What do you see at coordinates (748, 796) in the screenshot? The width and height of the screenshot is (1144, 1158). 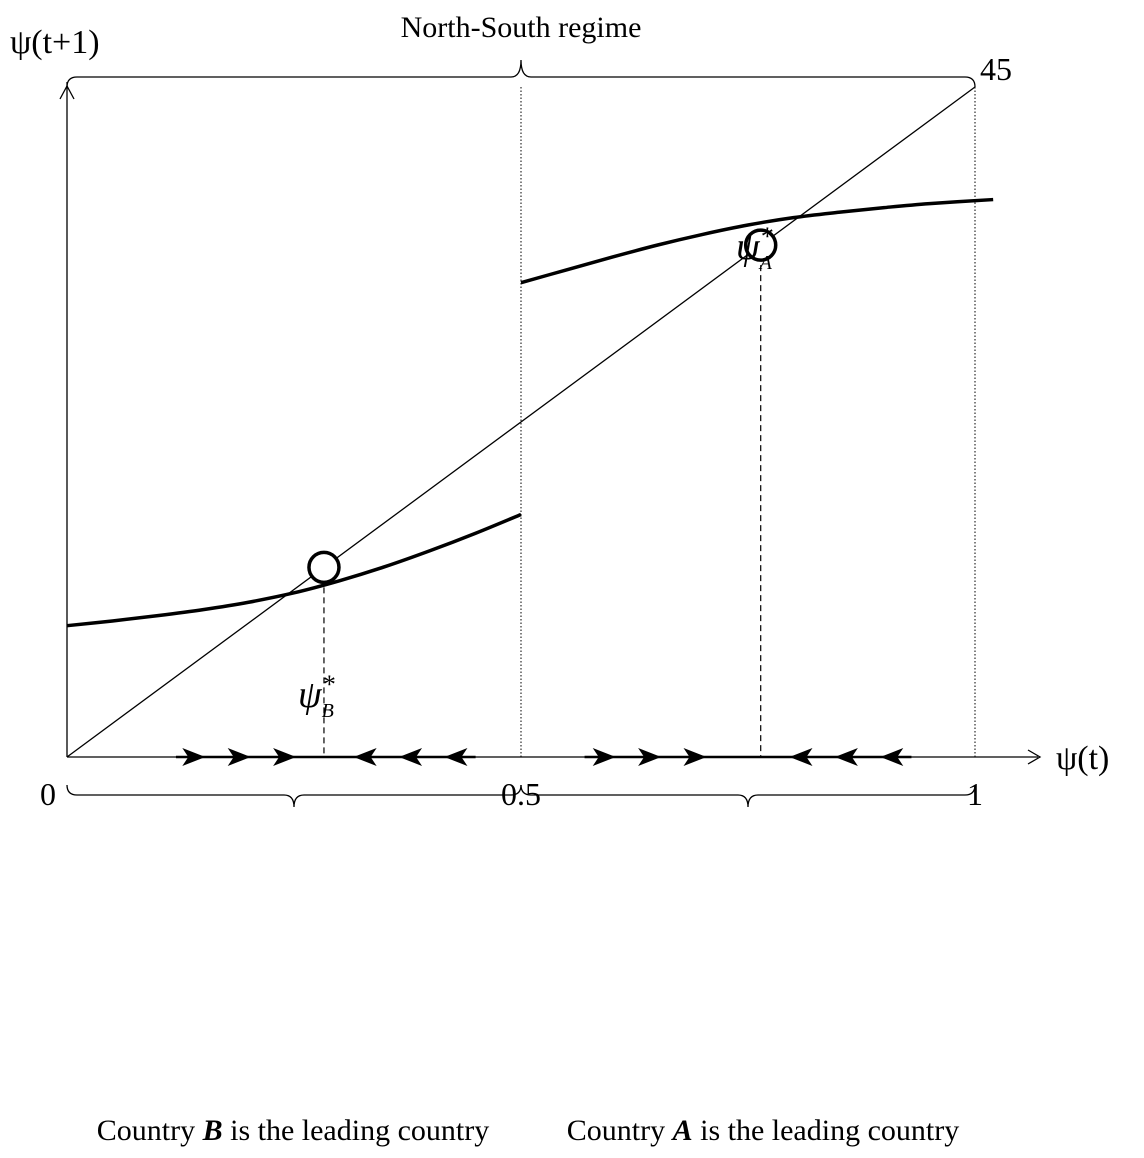 I see `bottom-brace-country-a` at bounding box center [748, 796].